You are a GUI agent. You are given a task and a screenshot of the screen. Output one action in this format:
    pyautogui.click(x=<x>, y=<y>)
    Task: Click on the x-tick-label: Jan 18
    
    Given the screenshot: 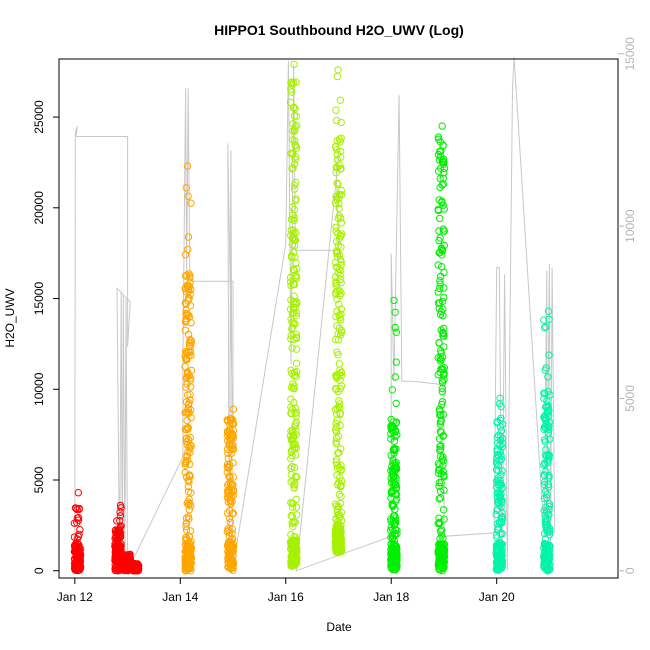 What is the action you would take?
    pyautogui.click(x=391, y=597)
    